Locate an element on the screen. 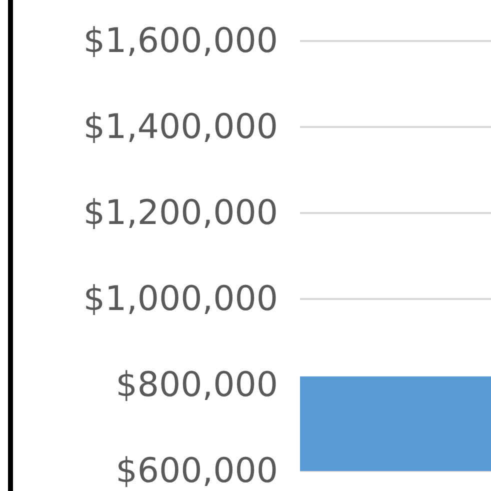 Image resolution: width=491 pixels, height=491 pixels. y-tick-label: $1,400,000 is located at coordinates (180, 127).